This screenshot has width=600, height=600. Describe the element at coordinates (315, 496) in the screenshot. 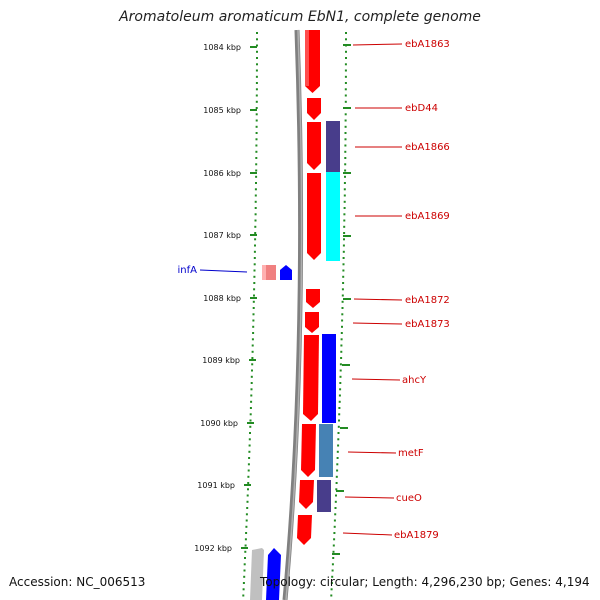

I see `gene-cueO` at that location.